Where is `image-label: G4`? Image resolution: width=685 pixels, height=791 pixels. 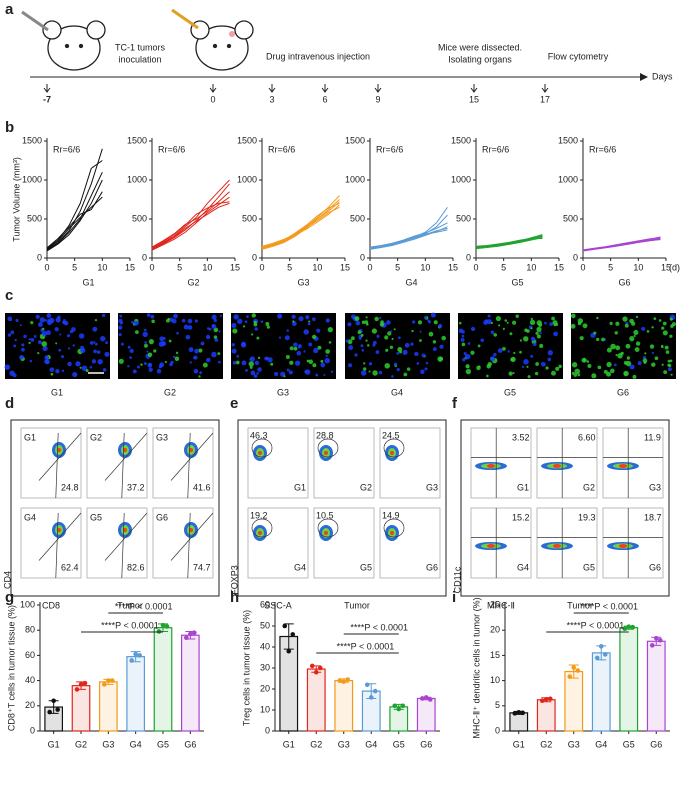 image-label: G4 is located at coordinates (397, 392).